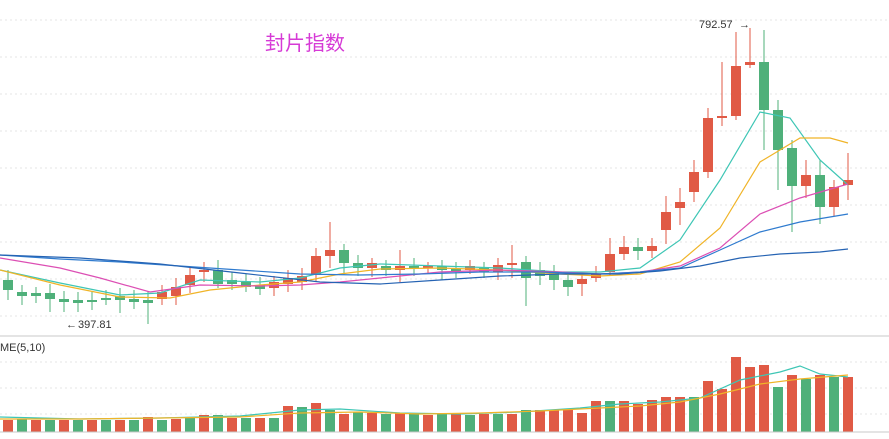 This screenshot has height=439, width=889. What do you see at coordinates (22, 348) in the screenshot?
I see `volume-indicator-label: ME(5,10)` at bounding box center [22, 348].